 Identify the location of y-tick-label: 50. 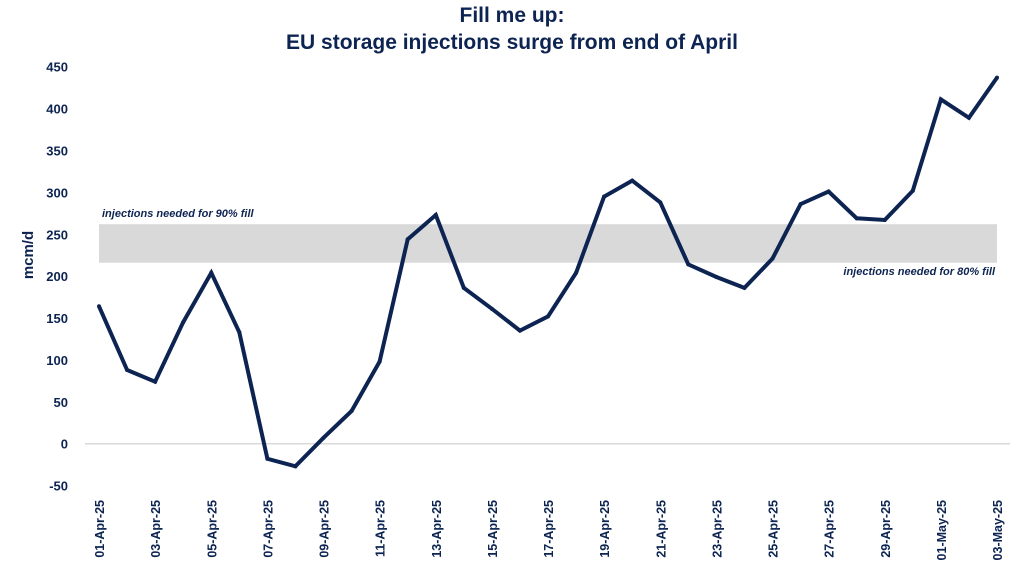
(61, 402).